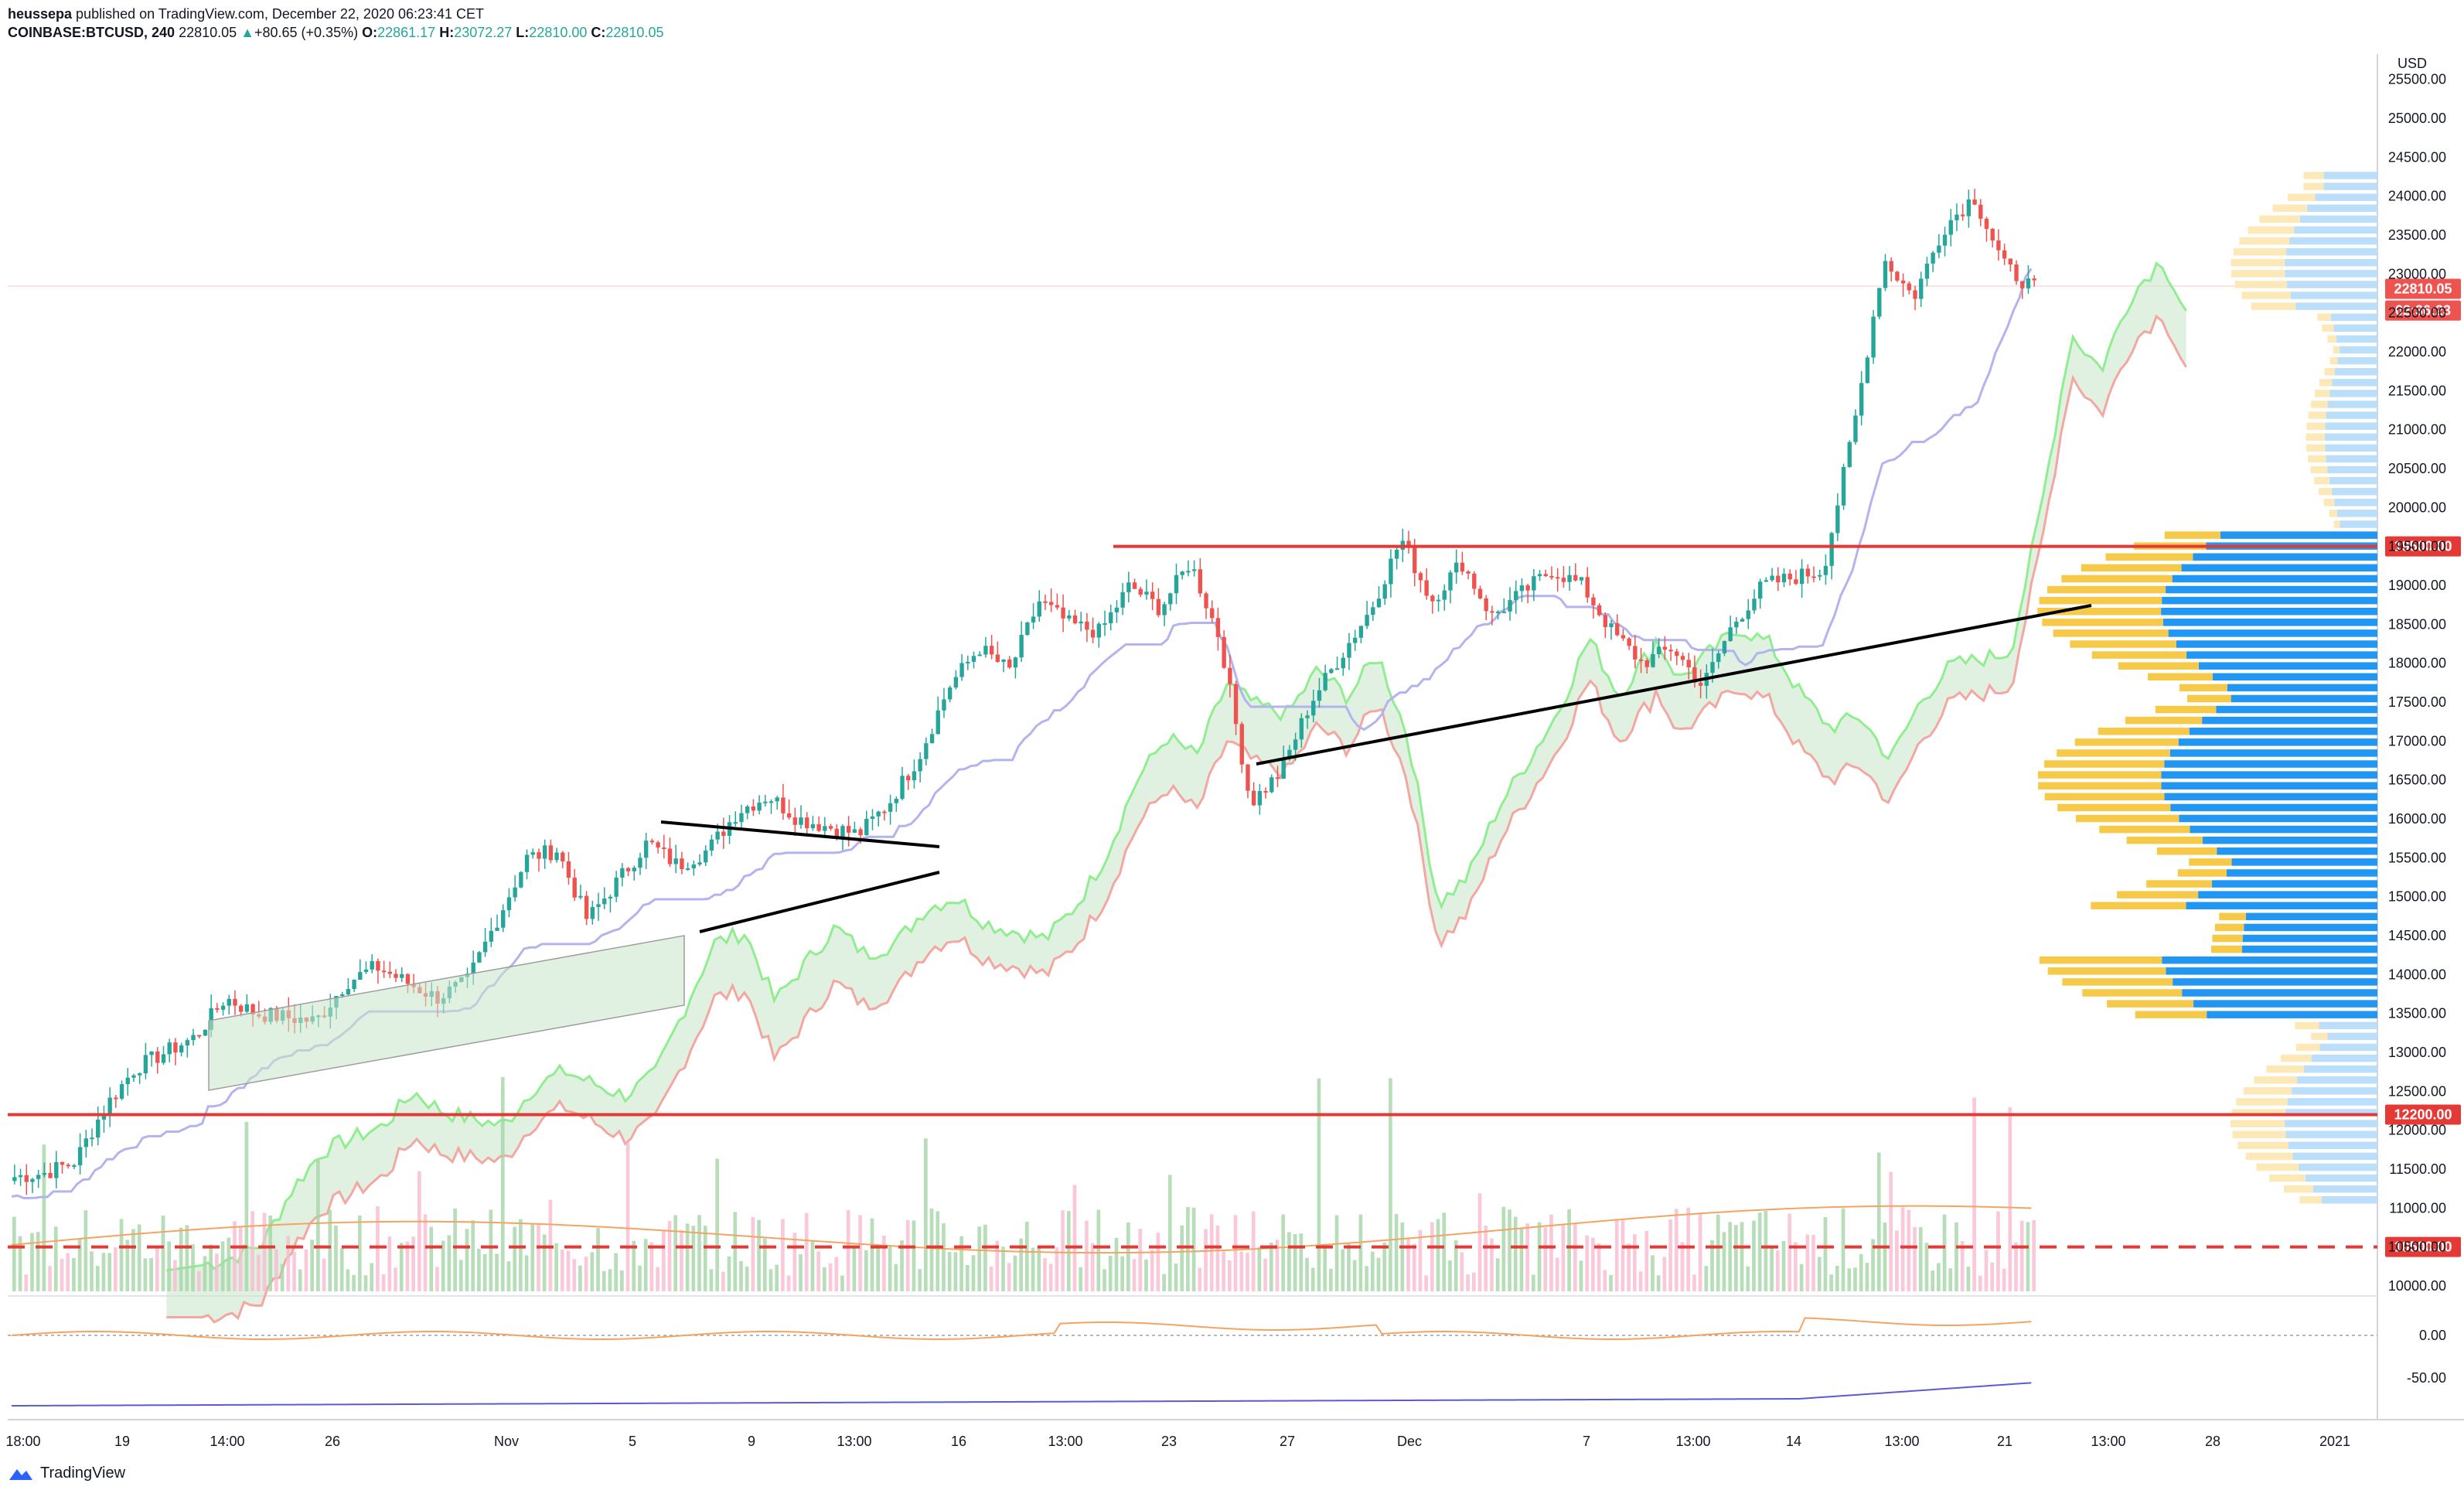 The height and width of the screenshot is (1497, 2464). I want to click on y-tick-label: 12500.00, so click(2417, 1091).